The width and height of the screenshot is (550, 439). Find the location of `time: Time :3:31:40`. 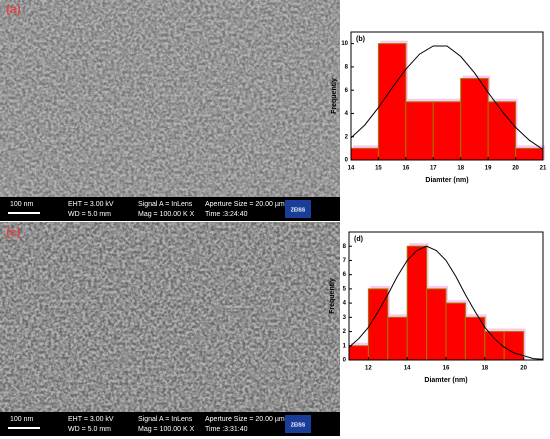

time: Time :3:31:40 is located at coordinates (226, 429).